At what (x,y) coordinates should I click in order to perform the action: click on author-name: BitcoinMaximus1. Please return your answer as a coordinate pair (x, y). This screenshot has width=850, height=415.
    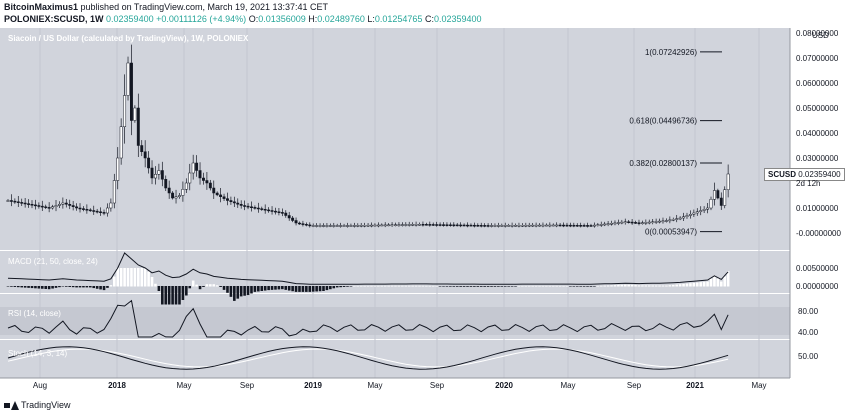
    Looking at the image, I should click on (41, 7).